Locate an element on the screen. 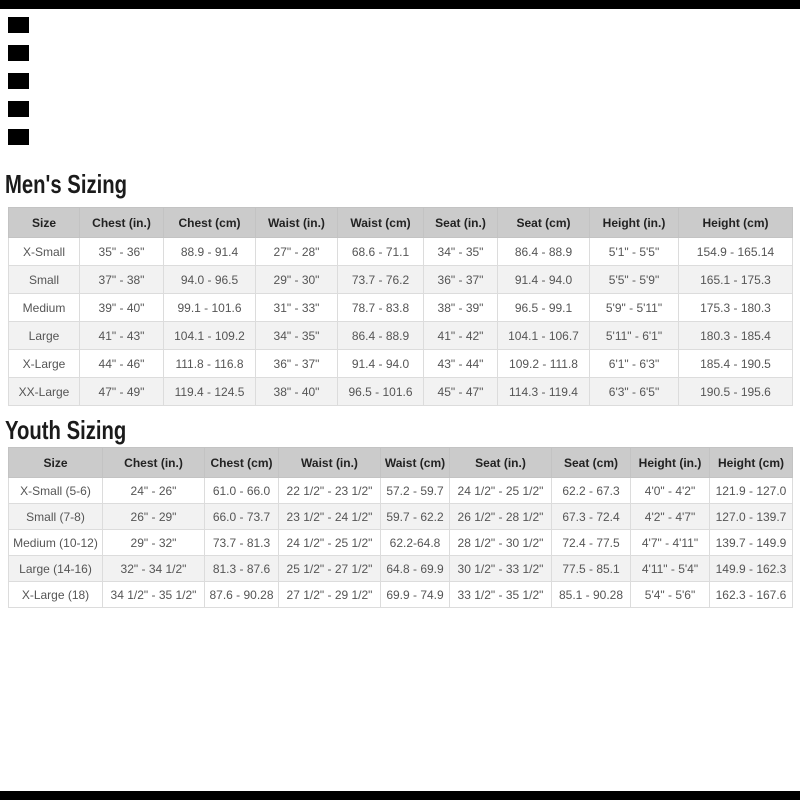 Image resolution: width=800 pixels, height=800 pixels. measurement-cell: 175.3 - 180.3 is located at coordinates (735, 307).